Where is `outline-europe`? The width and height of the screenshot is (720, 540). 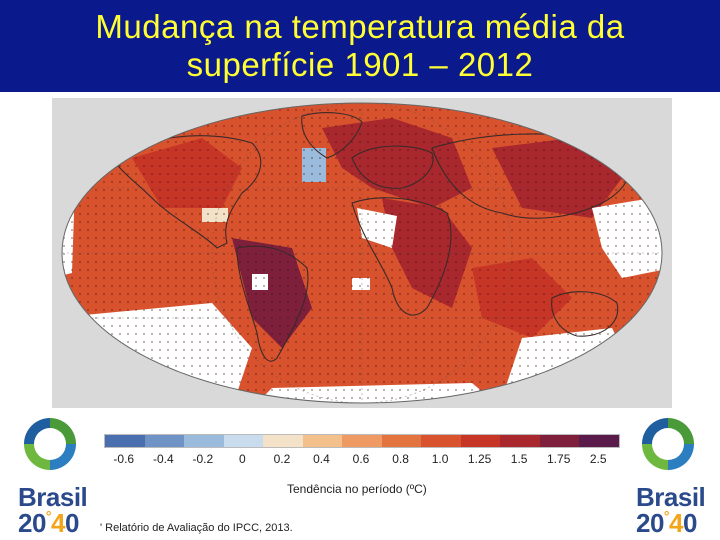 outline-europe is located at coordinates (392, 167).